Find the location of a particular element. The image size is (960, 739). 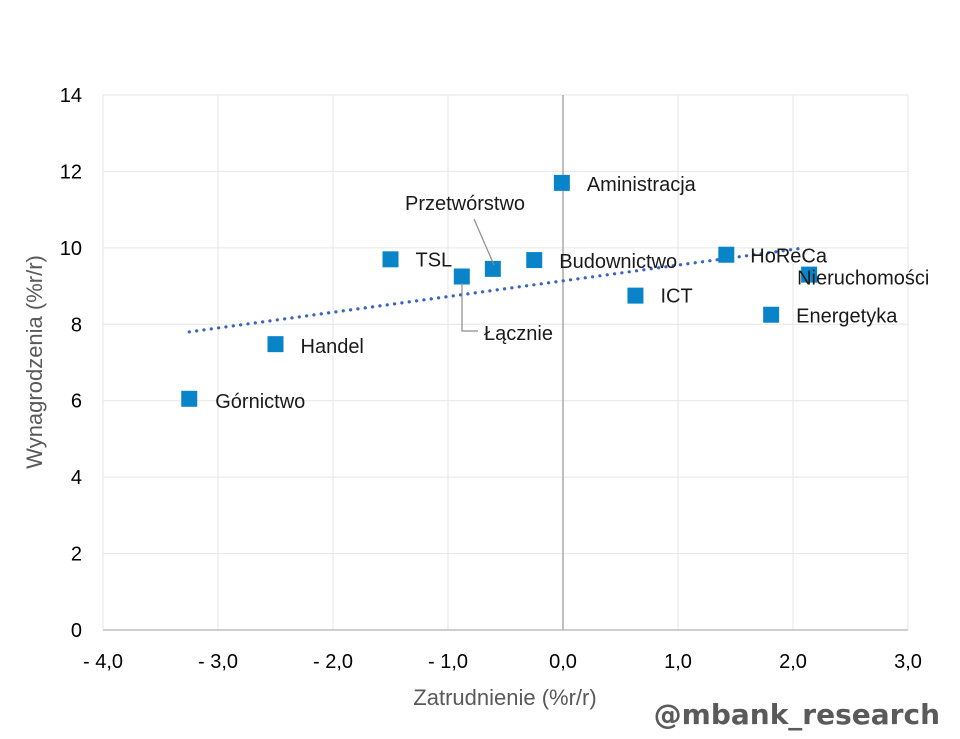

data-point-label: Nieruchomości is located at coordinates (863, 279).